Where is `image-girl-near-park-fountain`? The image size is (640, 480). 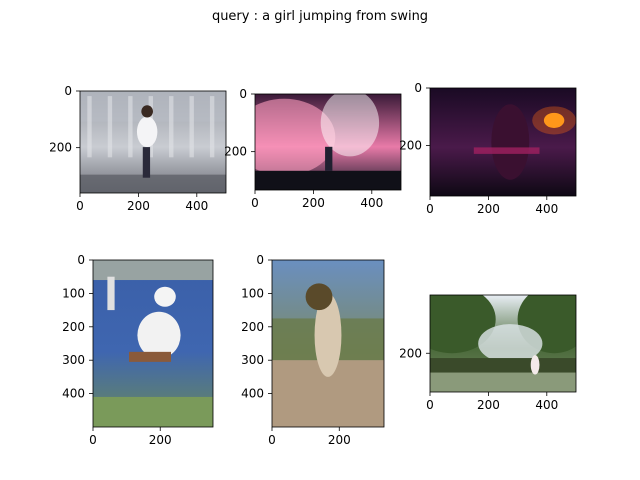
image-girl-near-park-fountain is located at coordinates (503, 343).